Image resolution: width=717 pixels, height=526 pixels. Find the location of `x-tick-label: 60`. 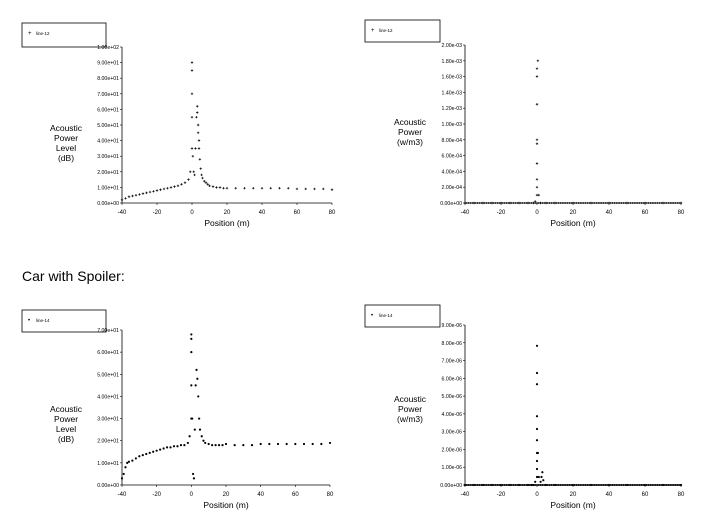

x-tick-label: 60 is located at coordinates (645, 495).